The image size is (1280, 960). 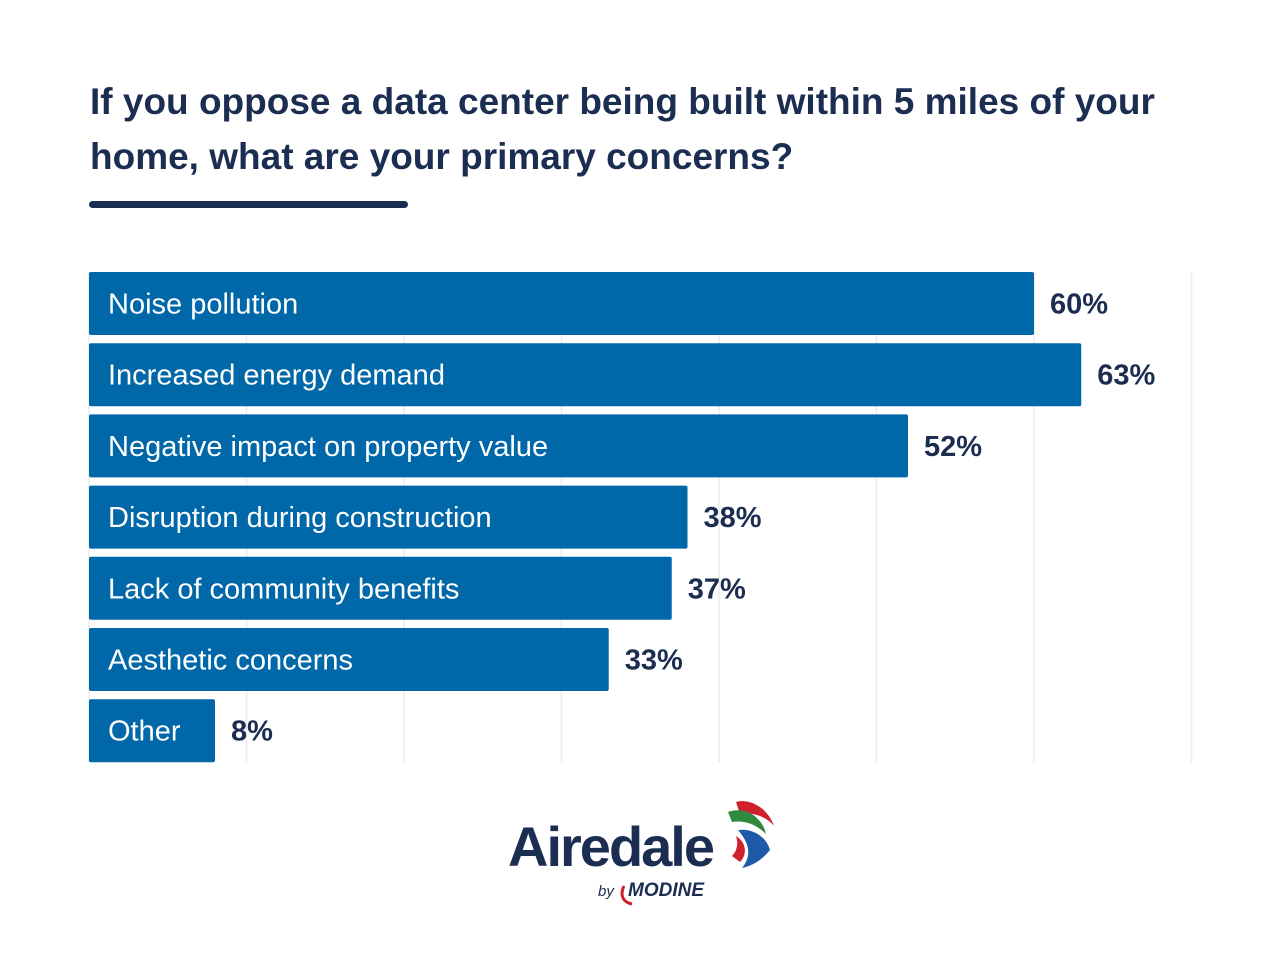 What do you see at coordinates (666, 890) in the screenshot?
I see `logo-modine: MODINE` at bounding box center [666, 890].